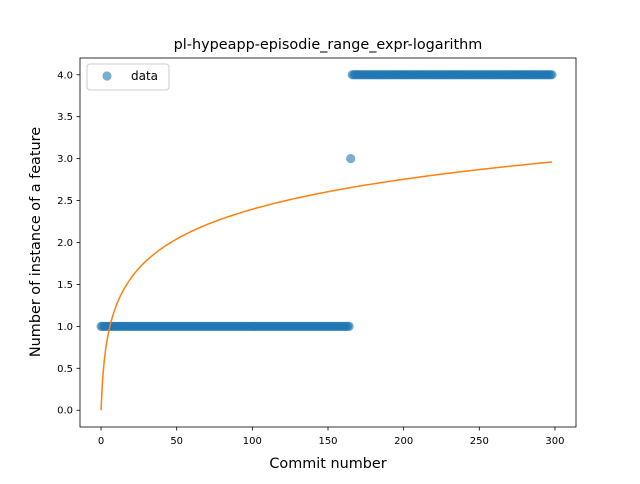 This screenshot has width=640, height=484. I want to click on y-tick-label: 2.5, so click(65, 201).